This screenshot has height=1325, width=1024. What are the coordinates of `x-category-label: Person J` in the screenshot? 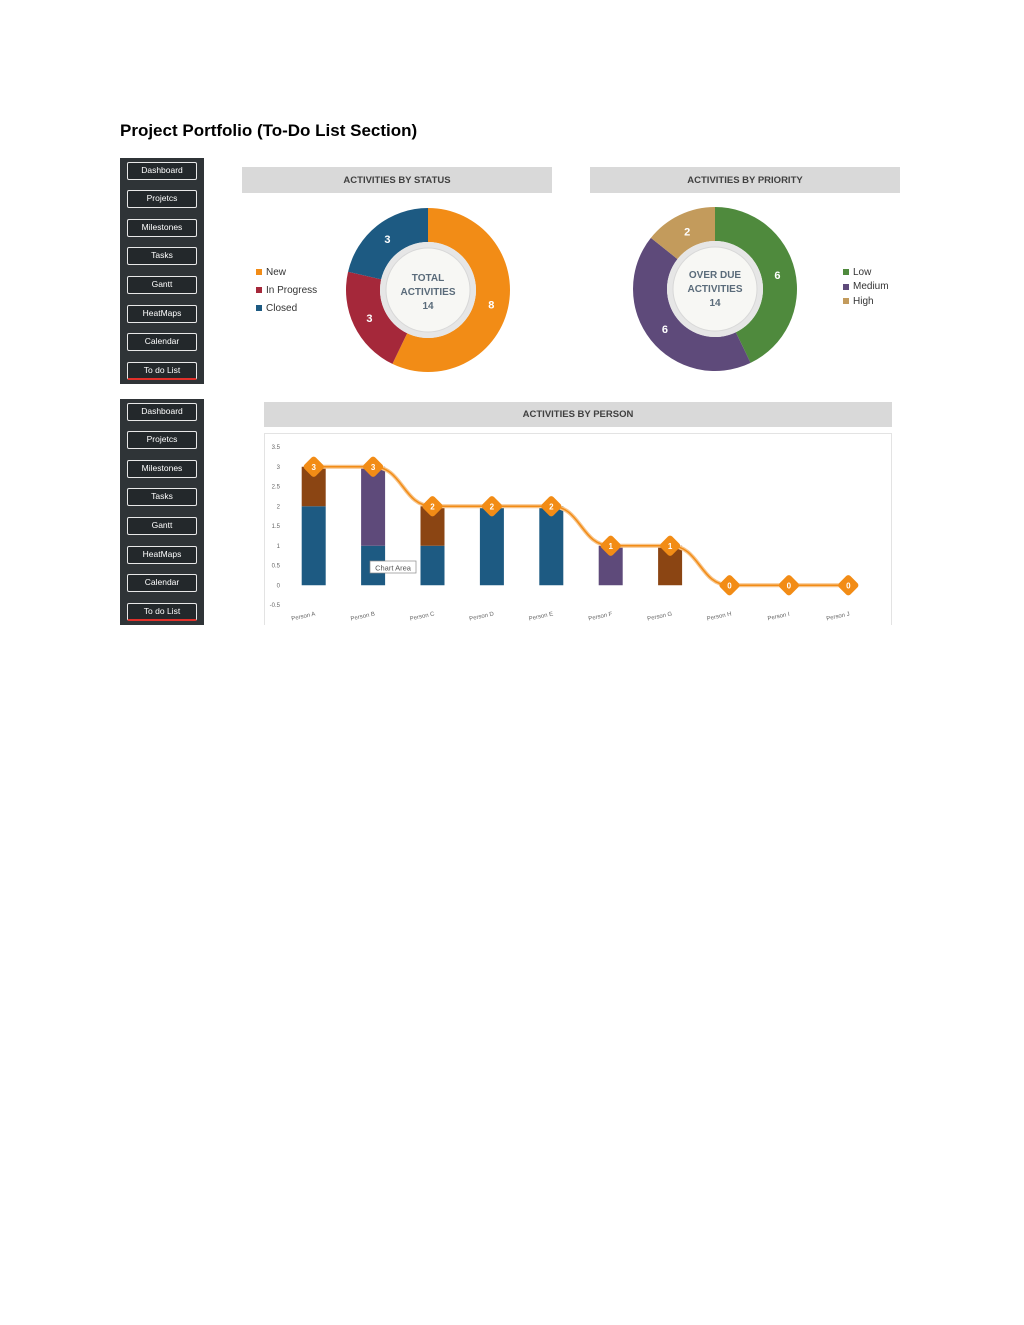 It's located at (838, 617).